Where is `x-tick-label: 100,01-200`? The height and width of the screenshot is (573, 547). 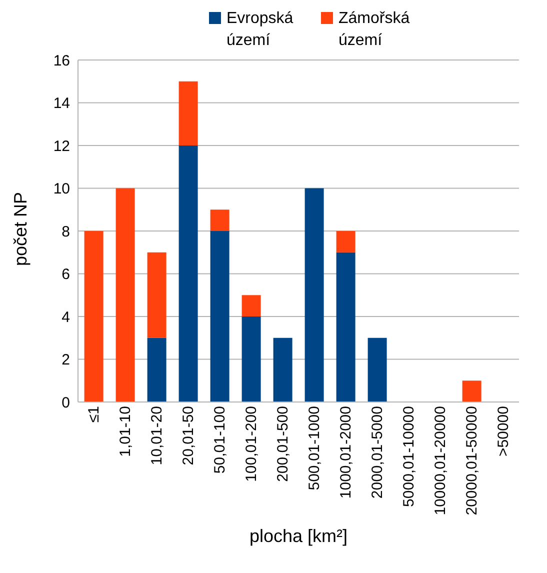 x-tick-label: 100,01-200 is located at coordinates (251, 444).